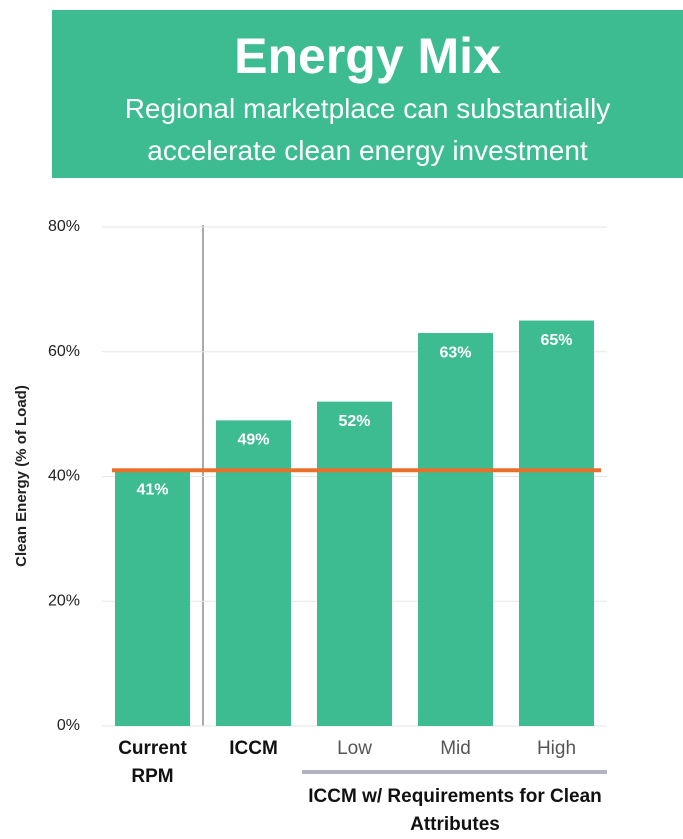 This screenshot has height=839, width=683. Describe the element at coordinates (64, 351) in the screenshot. I see `y-tick-label: 60%` at that location.